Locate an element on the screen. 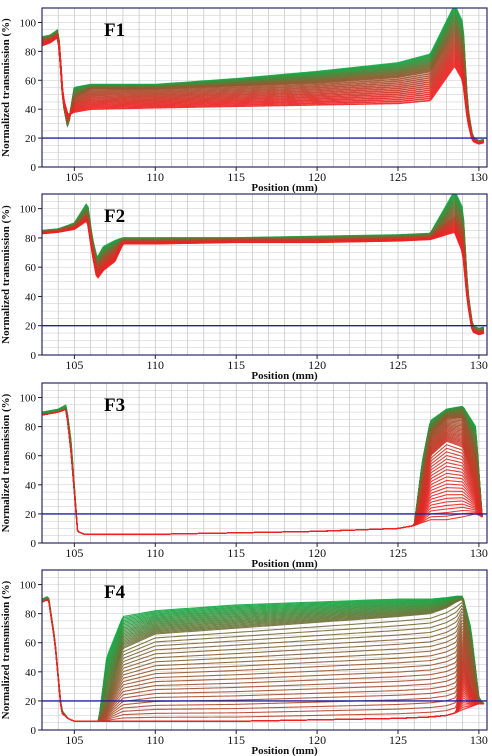 This screenshot has width=492, height=756. panel-title: F1 is located at coordinates (114, 30).